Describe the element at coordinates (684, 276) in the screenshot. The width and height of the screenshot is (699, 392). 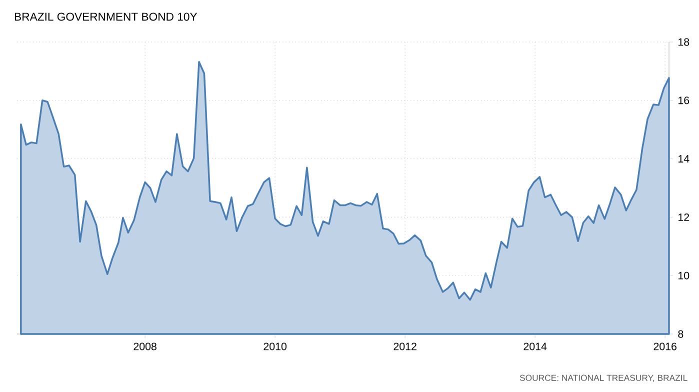
I see `y-tick-label: 10` at that location.